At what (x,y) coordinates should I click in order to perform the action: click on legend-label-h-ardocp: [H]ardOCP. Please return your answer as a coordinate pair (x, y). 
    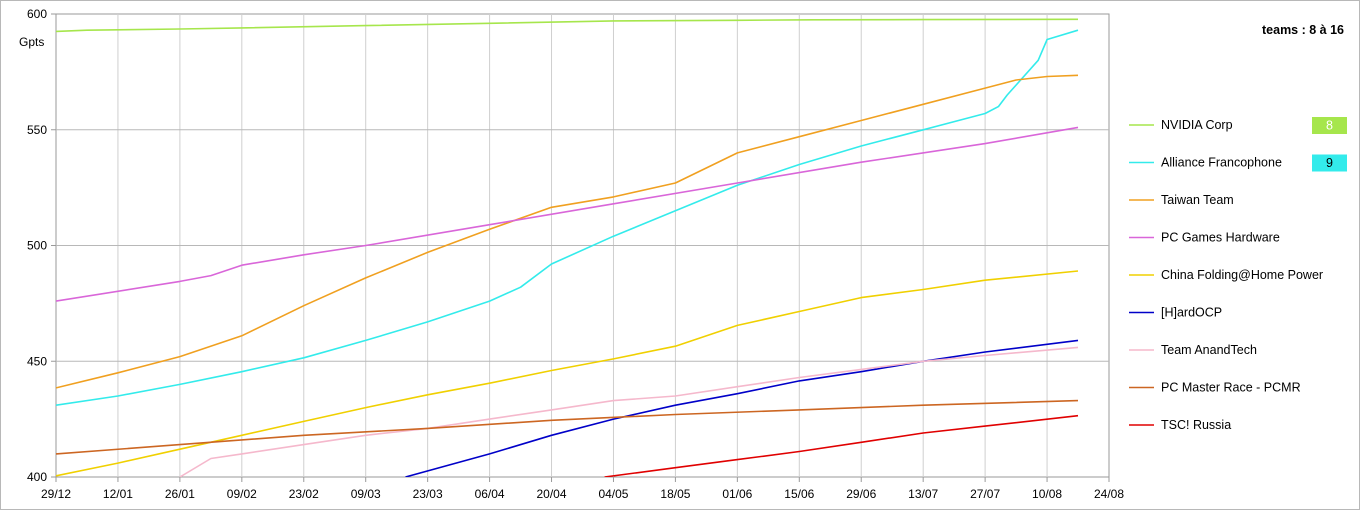
    Looking at the image, I should click on (1191, 313).